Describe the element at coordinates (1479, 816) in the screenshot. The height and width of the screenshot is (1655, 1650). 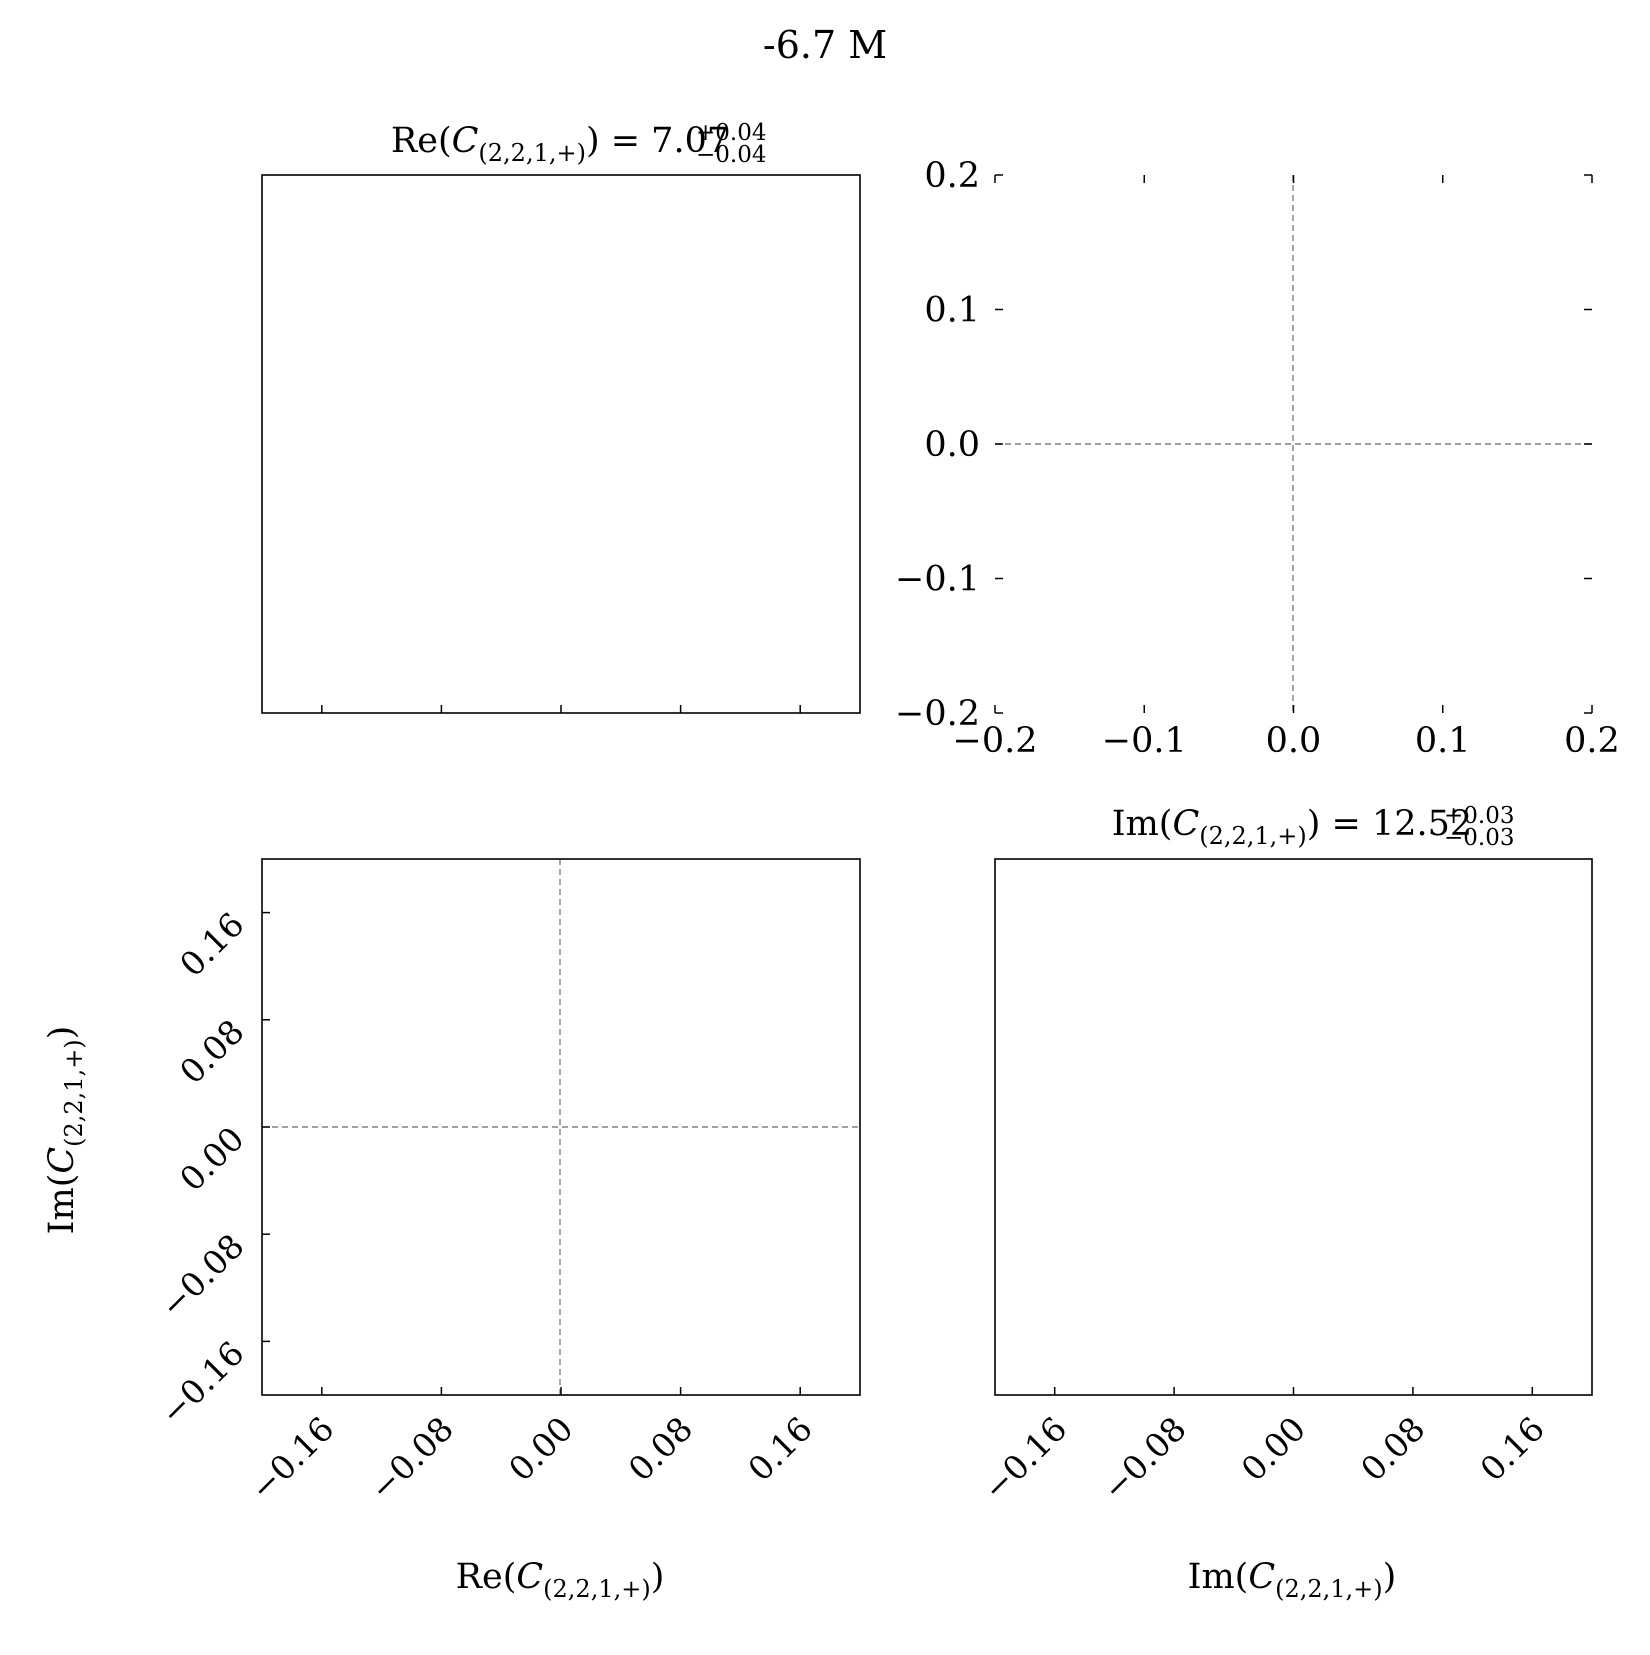
I see `marginal-im-title-plus: +0.03` at that location.